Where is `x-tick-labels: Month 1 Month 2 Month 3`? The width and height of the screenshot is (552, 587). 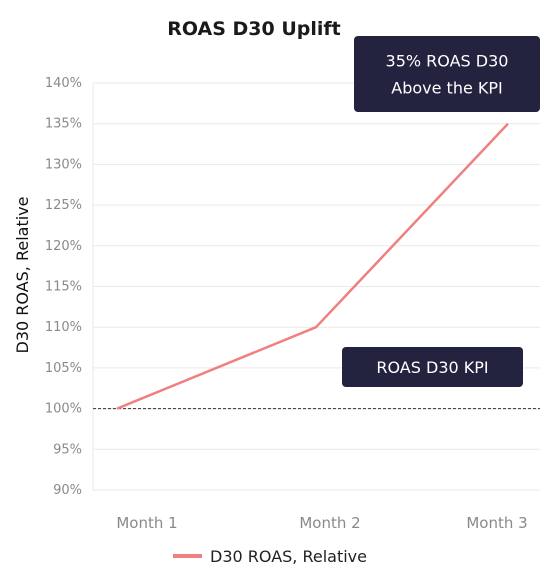 x-tick-labels: Month 1 Month 2 Month 3 is located at coordinates (321, 523).